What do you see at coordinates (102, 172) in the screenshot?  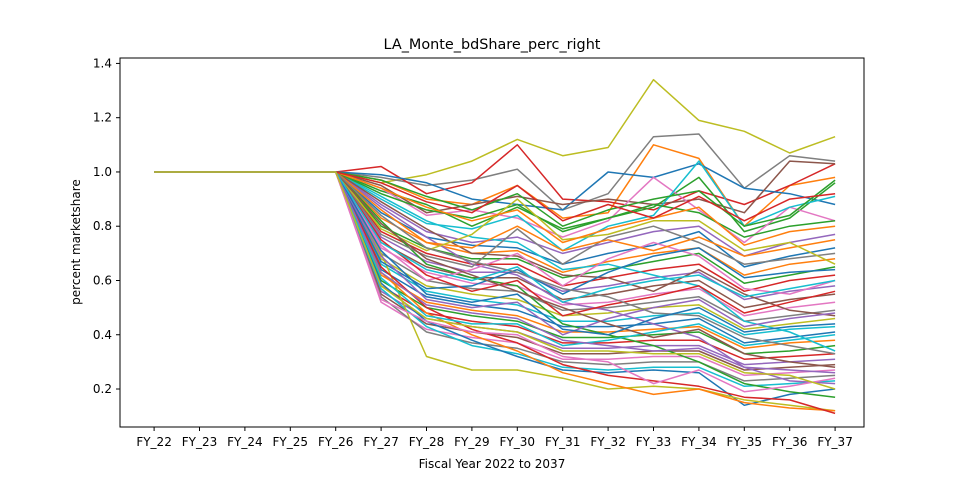 I see `y-tick-label: 1.0` at bounding box center [102, 172].